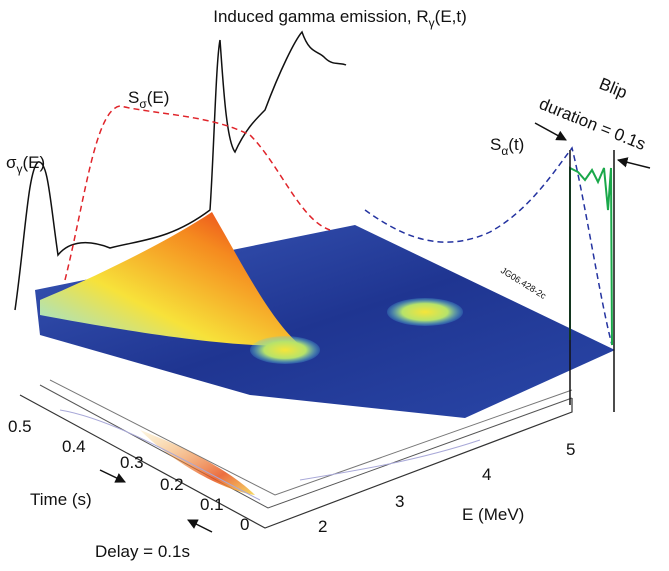 This screenshot has height=571, width=669. Describe the element at coordinates (507, 146) in the screenshot. I see `s-alpha-label: Sα(t)` at that location.